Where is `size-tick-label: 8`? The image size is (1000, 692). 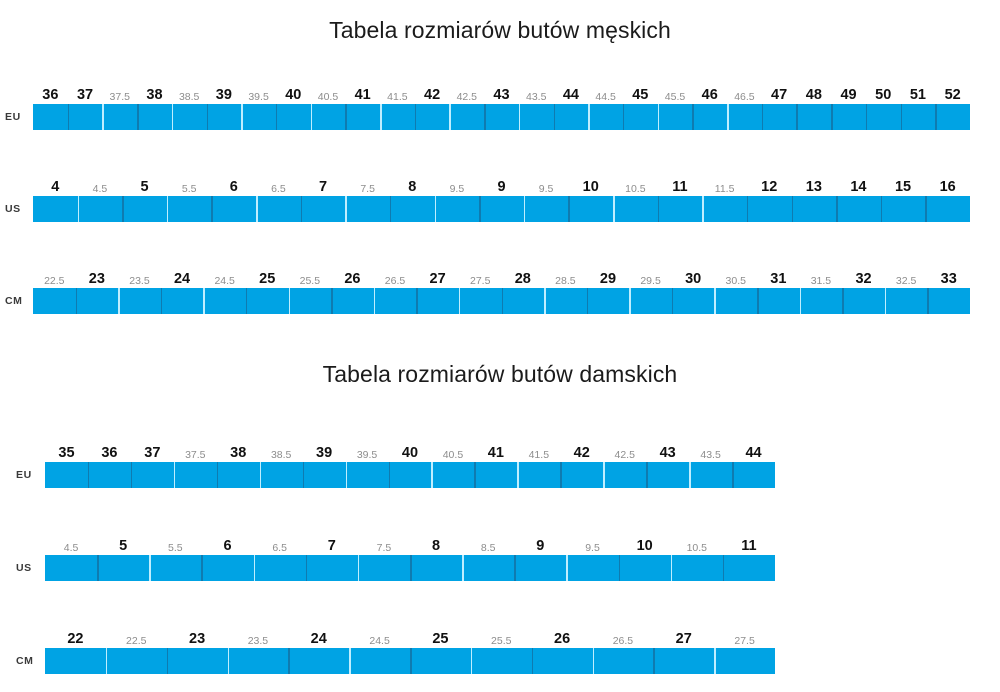 size-tick-label: 8 is located at coordinates (412, 187).